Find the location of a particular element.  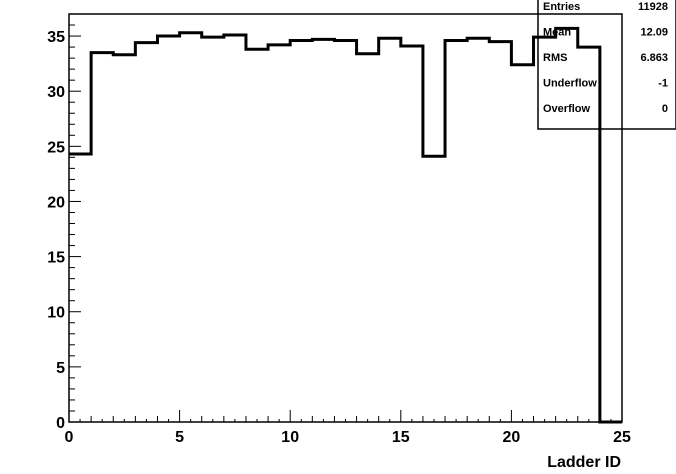

stats-label: RMS is located at coordinates (555, 58).